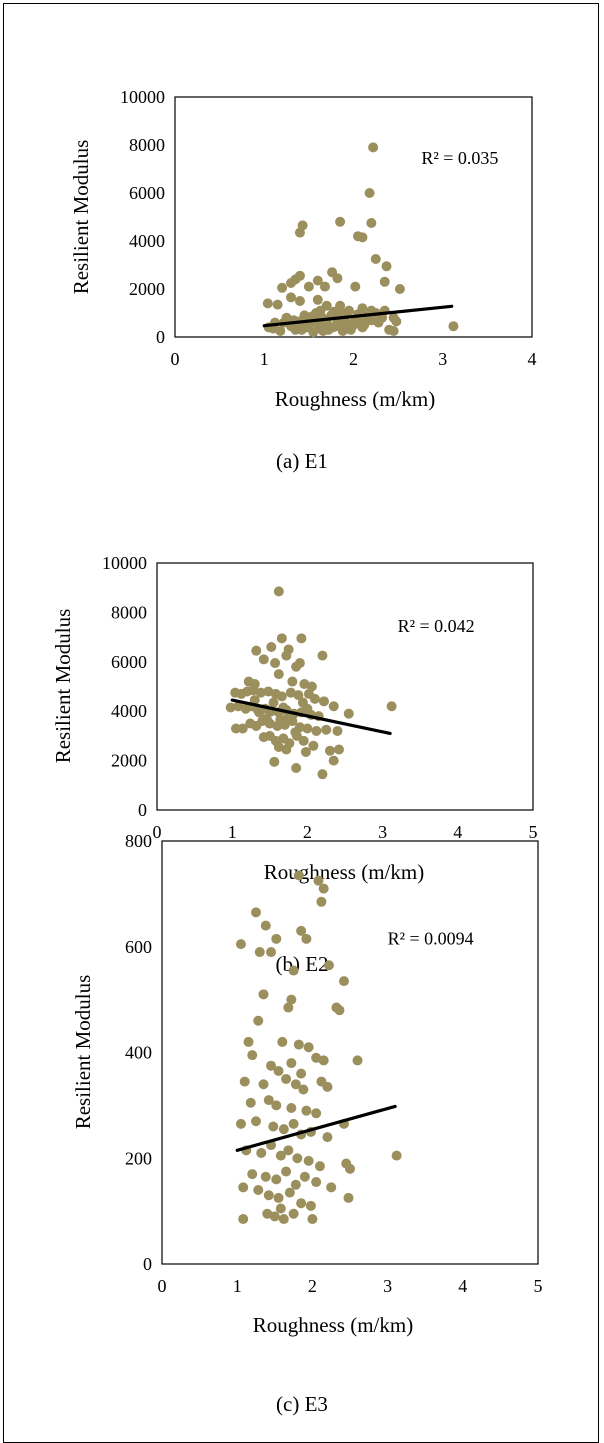 The width and height of the screenshot is (604, 1443). I want to click on x-tick-label-e1-1: 1, so click(264, 359).